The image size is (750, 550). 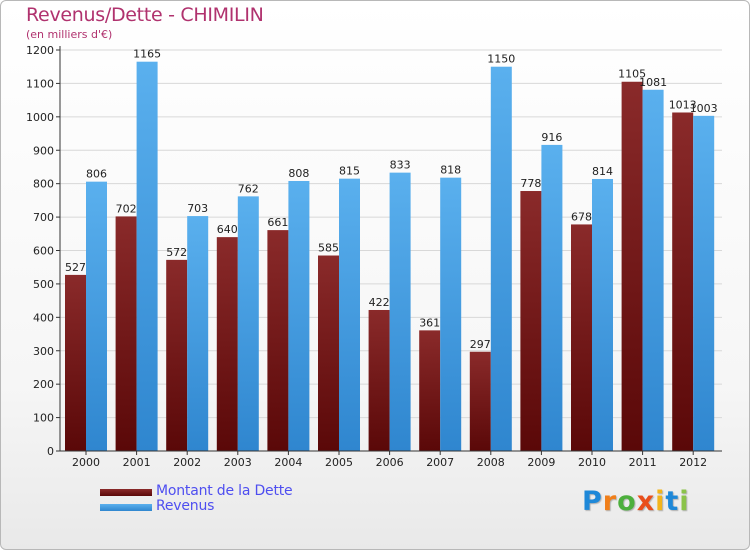 What do you see at coordinates (693, 462) in the screenshot?
I see `x-tick-label: 2012` at bounding box center [693, 462].